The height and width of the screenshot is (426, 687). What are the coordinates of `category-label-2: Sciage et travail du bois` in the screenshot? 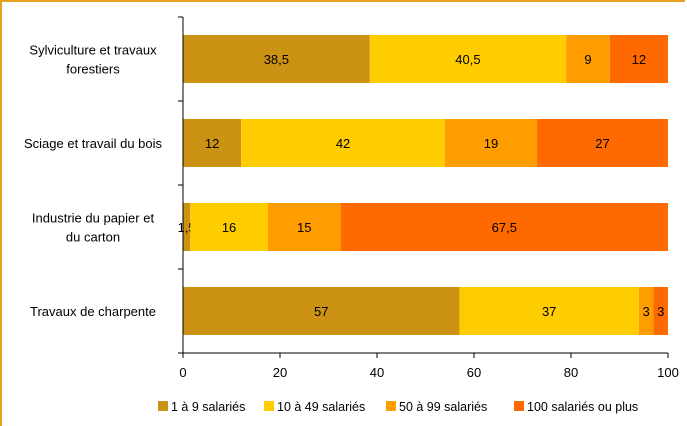 It's located at (93, 143).